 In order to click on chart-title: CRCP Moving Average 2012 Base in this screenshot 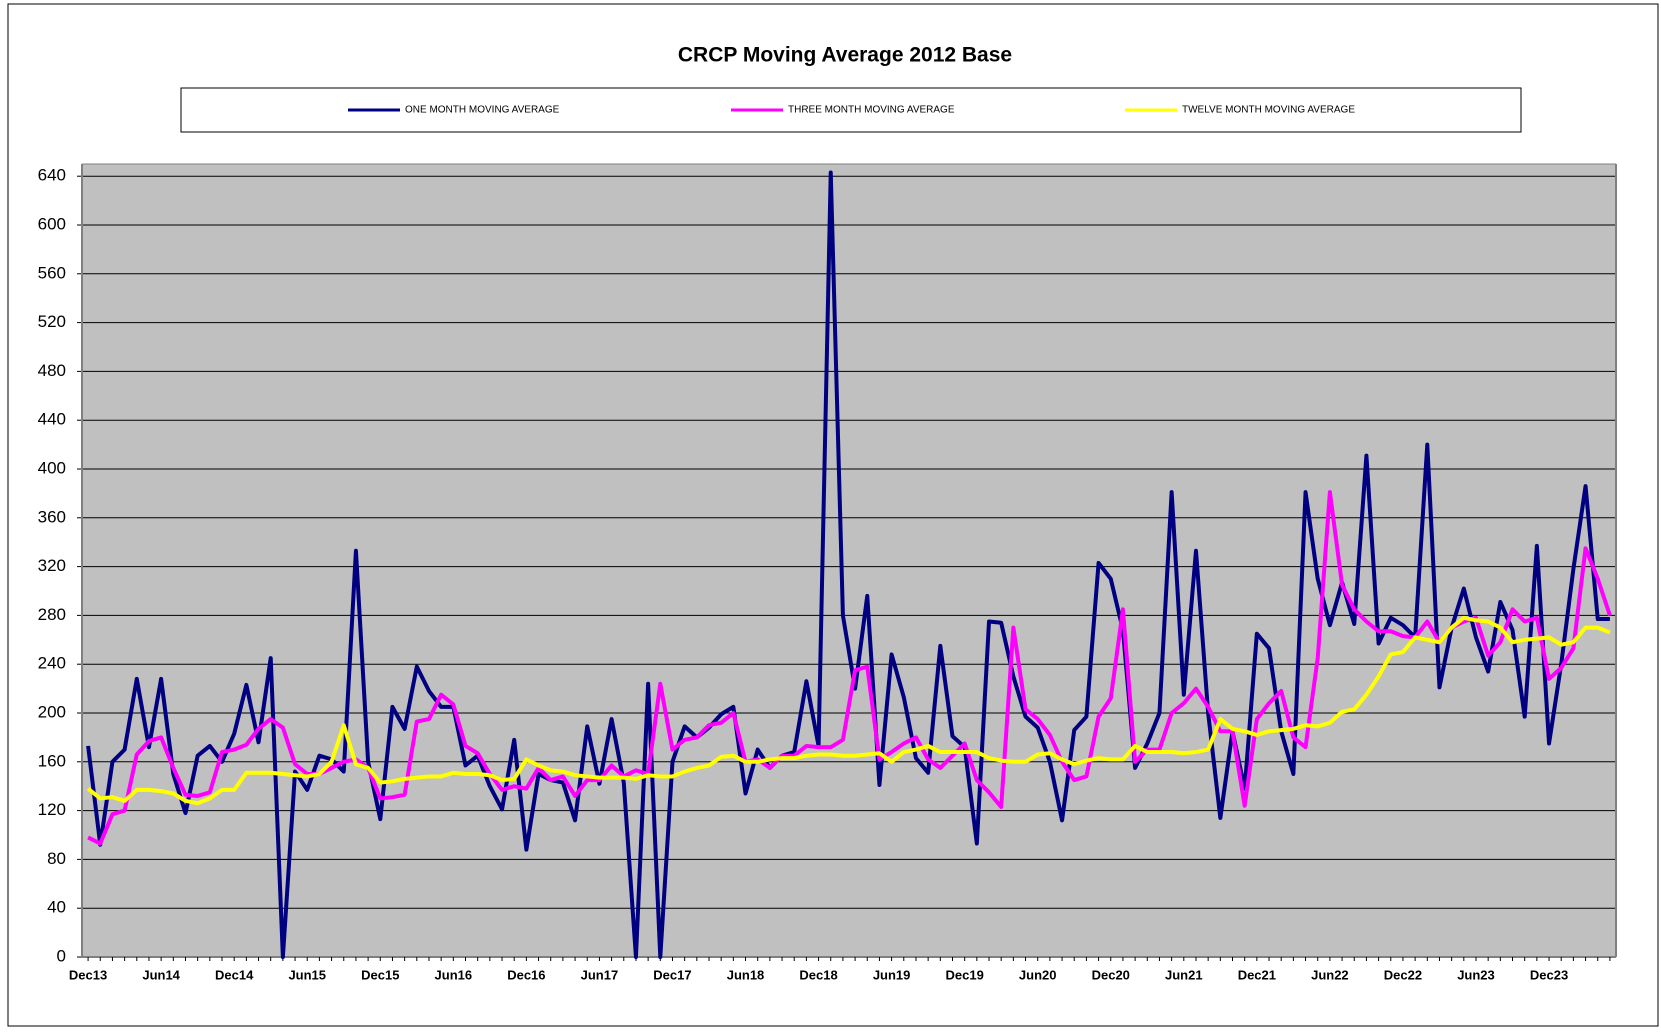, I will do `click(845, 55)`.